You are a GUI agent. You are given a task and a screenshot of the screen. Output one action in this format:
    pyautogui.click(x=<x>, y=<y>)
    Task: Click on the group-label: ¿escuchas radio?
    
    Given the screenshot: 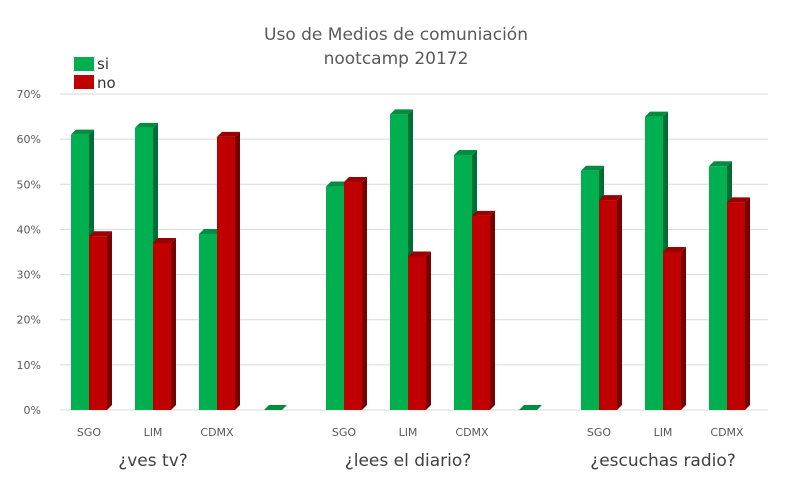 What is the action you would take?
    pyautogui.click(x=663, y=461)
    